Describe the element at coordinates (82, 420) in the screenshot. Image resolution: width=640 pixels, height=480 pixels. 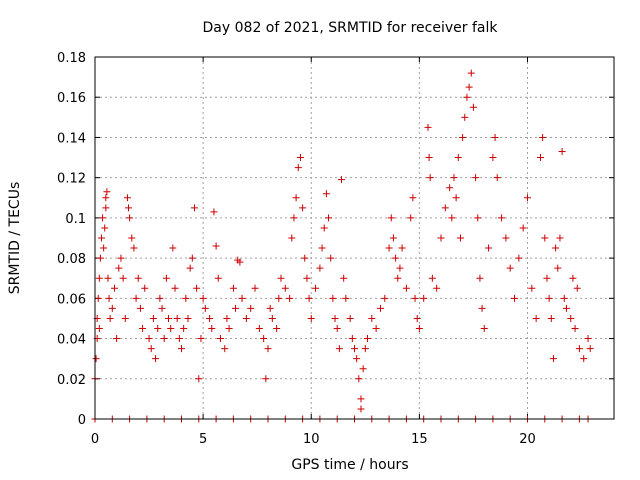
I see `y-tick-label: 0` at that location.